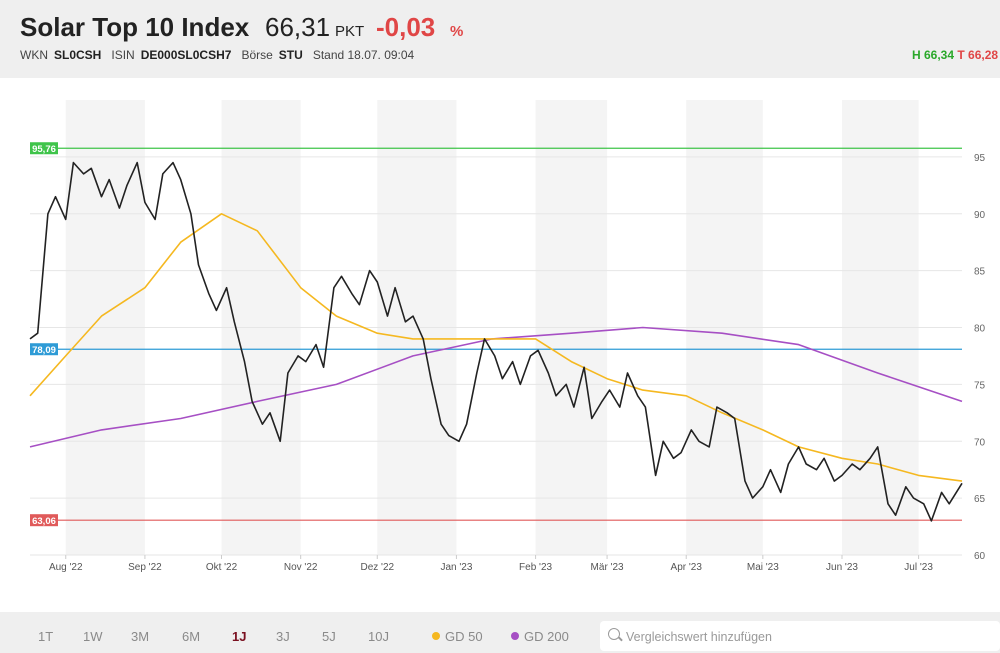  Describe the element at coordinates (980, 329) in the screenshot. I see `y-tick-label: 80` at that location.